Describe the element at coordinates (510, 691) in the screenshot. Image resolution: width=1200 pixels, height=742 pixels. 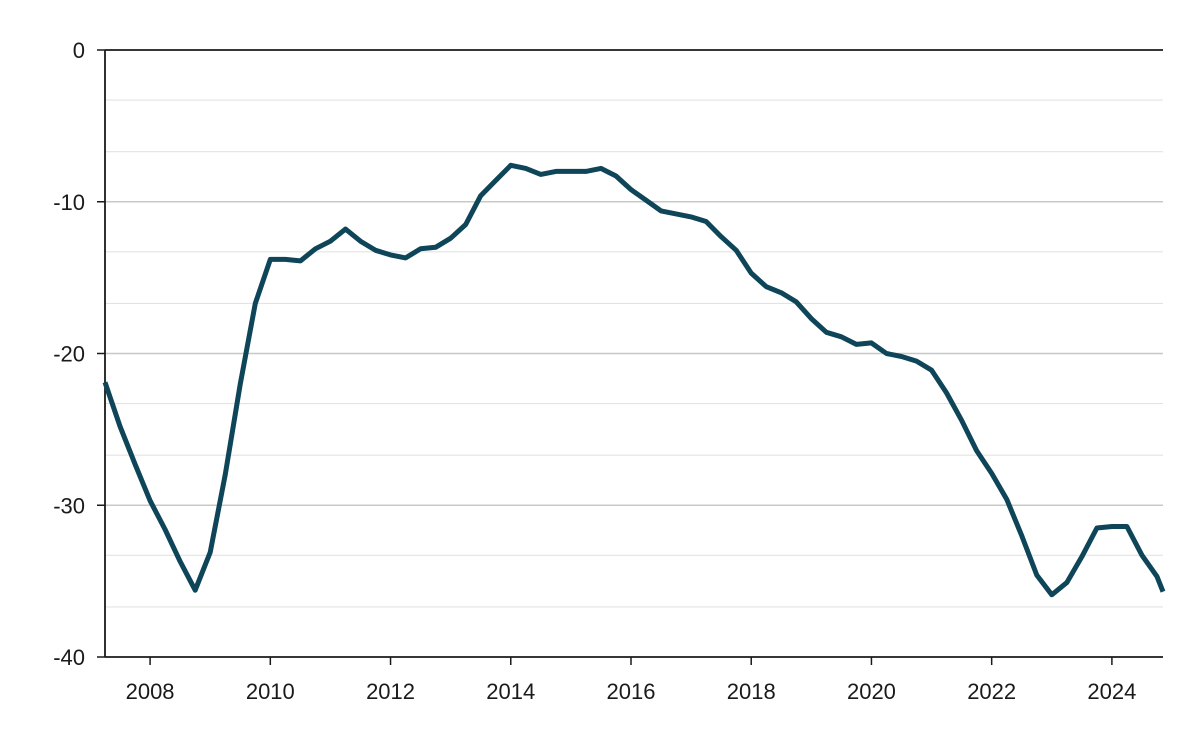
I see `x-tick-label: 2014` at that location.